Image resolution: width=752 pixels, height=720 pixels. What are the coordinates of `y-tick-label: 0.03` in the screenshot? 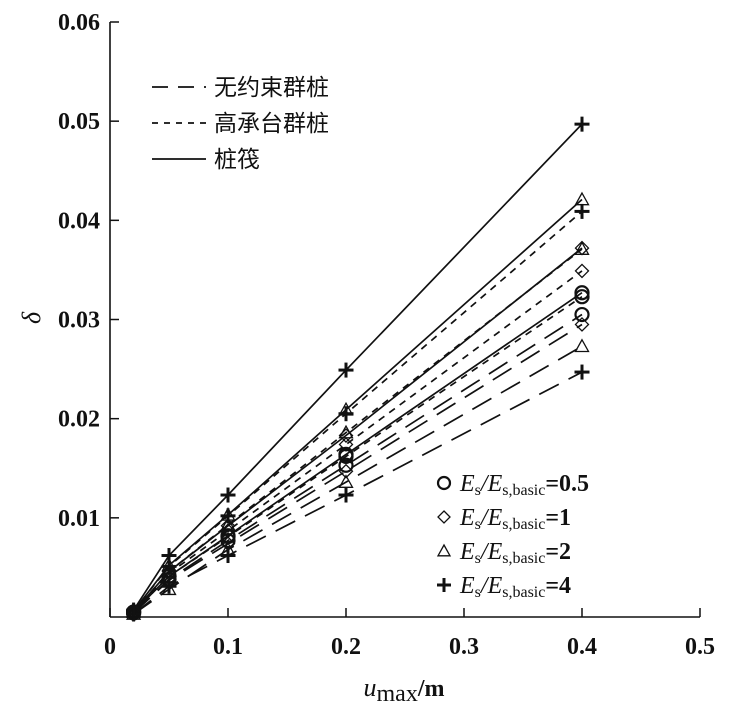 It's located at (79, 321).